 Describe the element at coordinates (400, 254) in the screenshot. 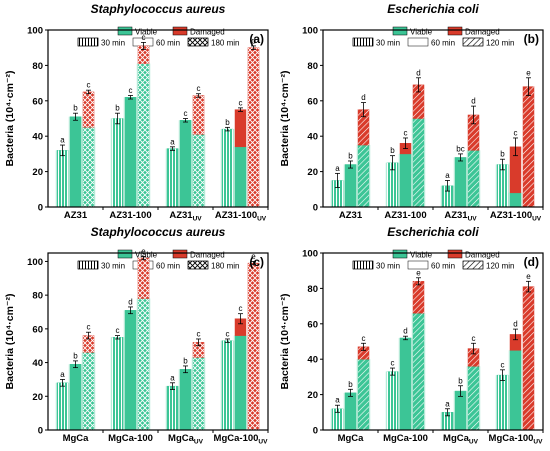

I see `legend-swatch-viable` at that location.